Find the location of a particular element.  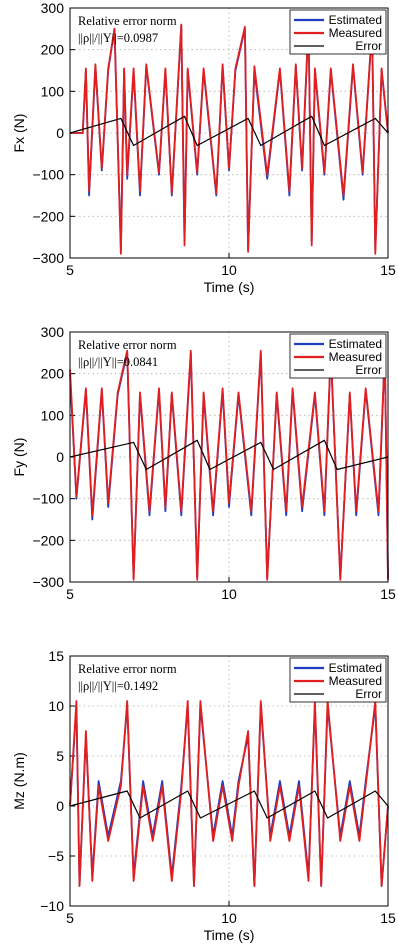

y-tick-label: 5 is located at coordinates (60, 756).